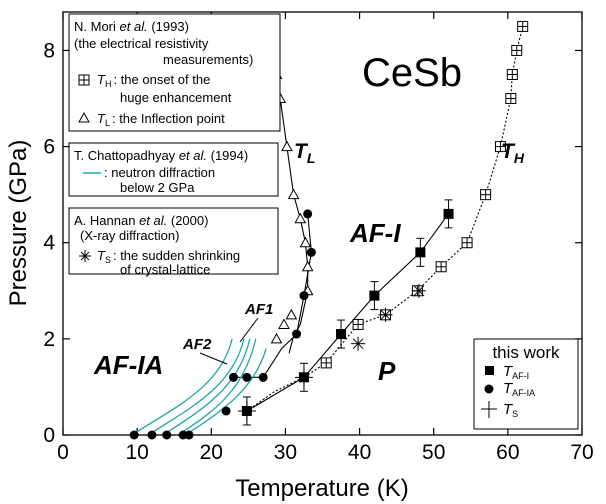 The image size is (606, 504). Describe the element at coordinates (197, 344) in the screenshot. I see `phase-label-af2: AF2` at that location.